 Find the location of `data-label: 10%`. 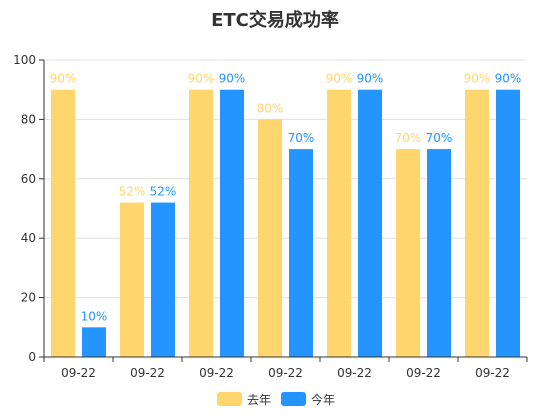

data-label: 10% is located at coordinates (94, 316).